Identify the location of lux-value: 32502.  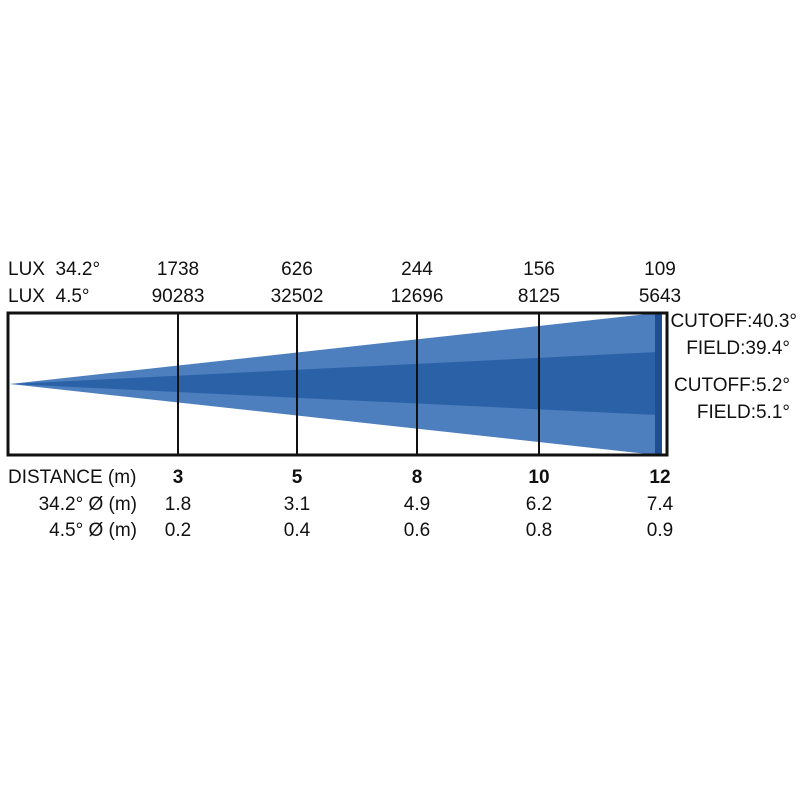
(297, 296).